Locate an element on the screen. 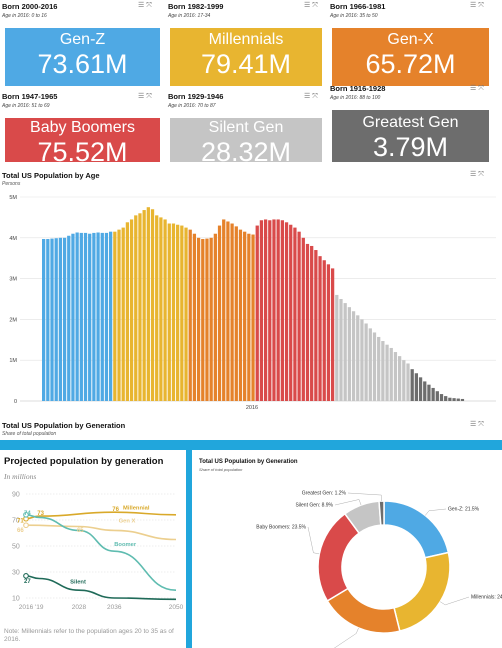 This screenshot has height=648, width=502. card-controls-silent: ☰⤧ is located at coordinates (312, 96).